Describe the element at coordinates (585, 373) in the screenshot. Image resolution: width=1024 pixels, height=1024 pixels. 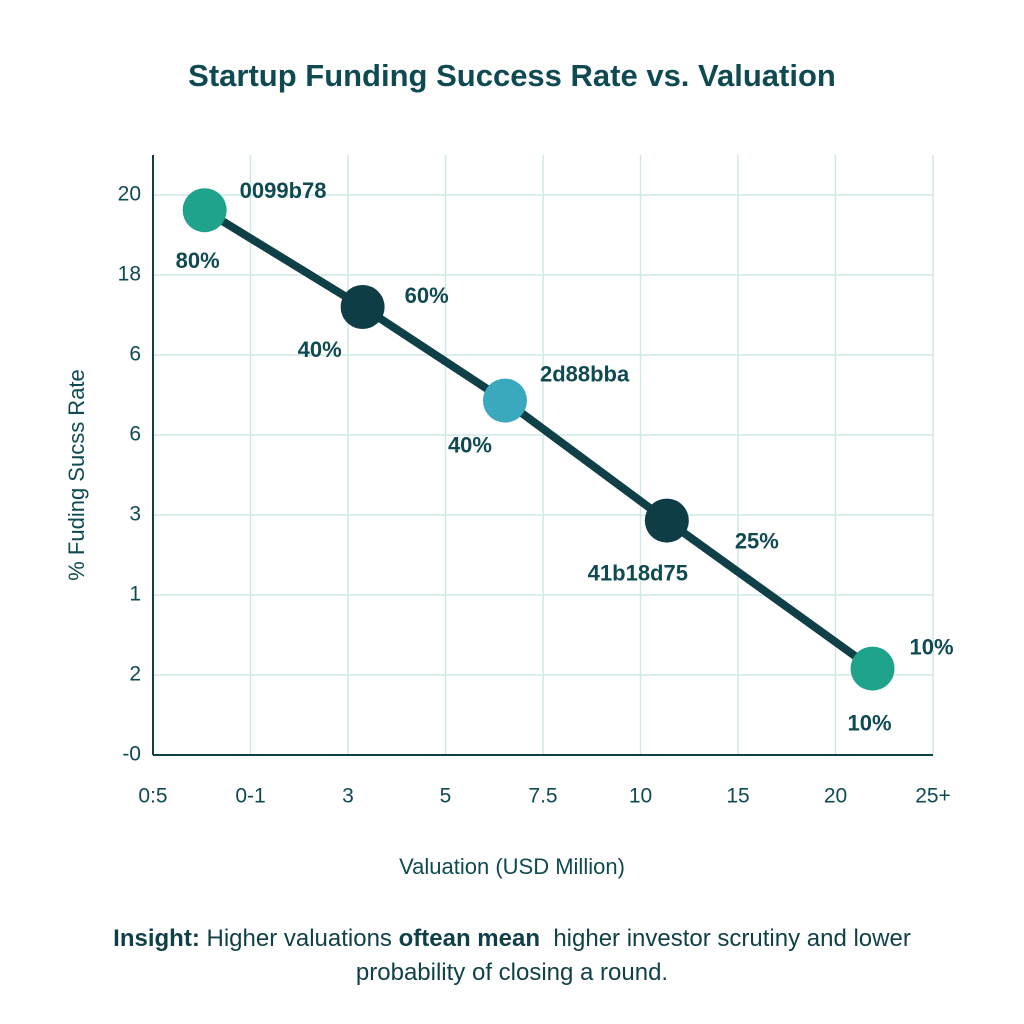
I see `point-label: 2d88bba` at that location.